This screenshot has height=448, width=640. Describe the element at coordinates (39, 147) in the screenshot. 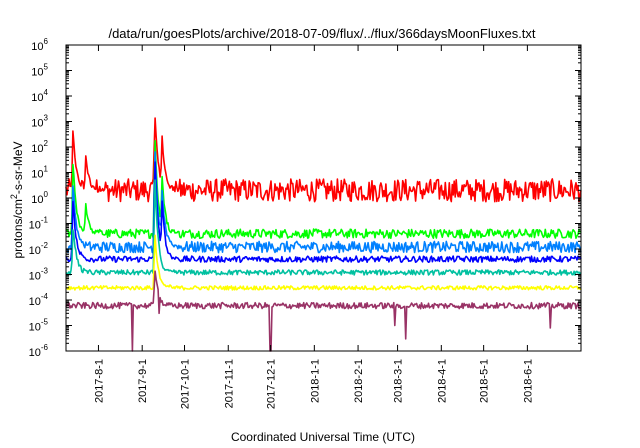

I see `y-tick-label: 10²` at that location.